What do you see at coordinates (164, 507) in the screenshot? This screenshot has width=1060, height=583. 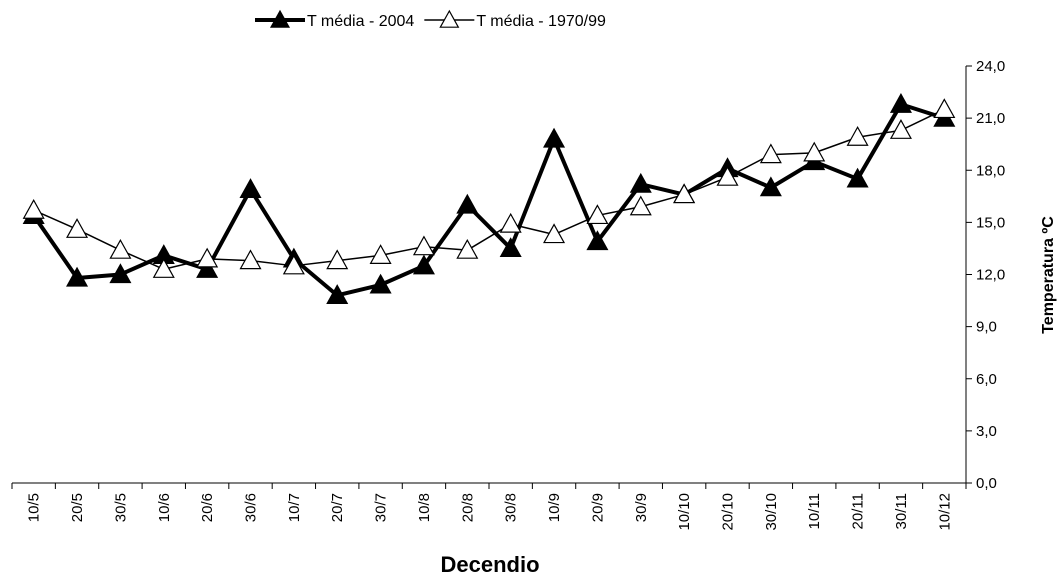 I see `x-tick-label: 10/6` at bounding box center [164, 507].